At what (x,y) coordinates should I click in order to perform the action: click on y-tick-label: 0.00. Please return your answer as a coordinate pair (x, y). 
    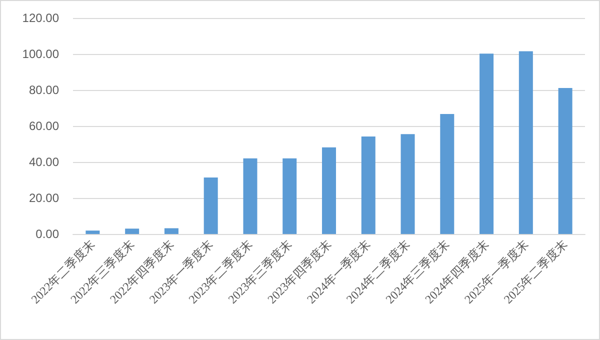
    Looking at the image, I should click on (48, 234).